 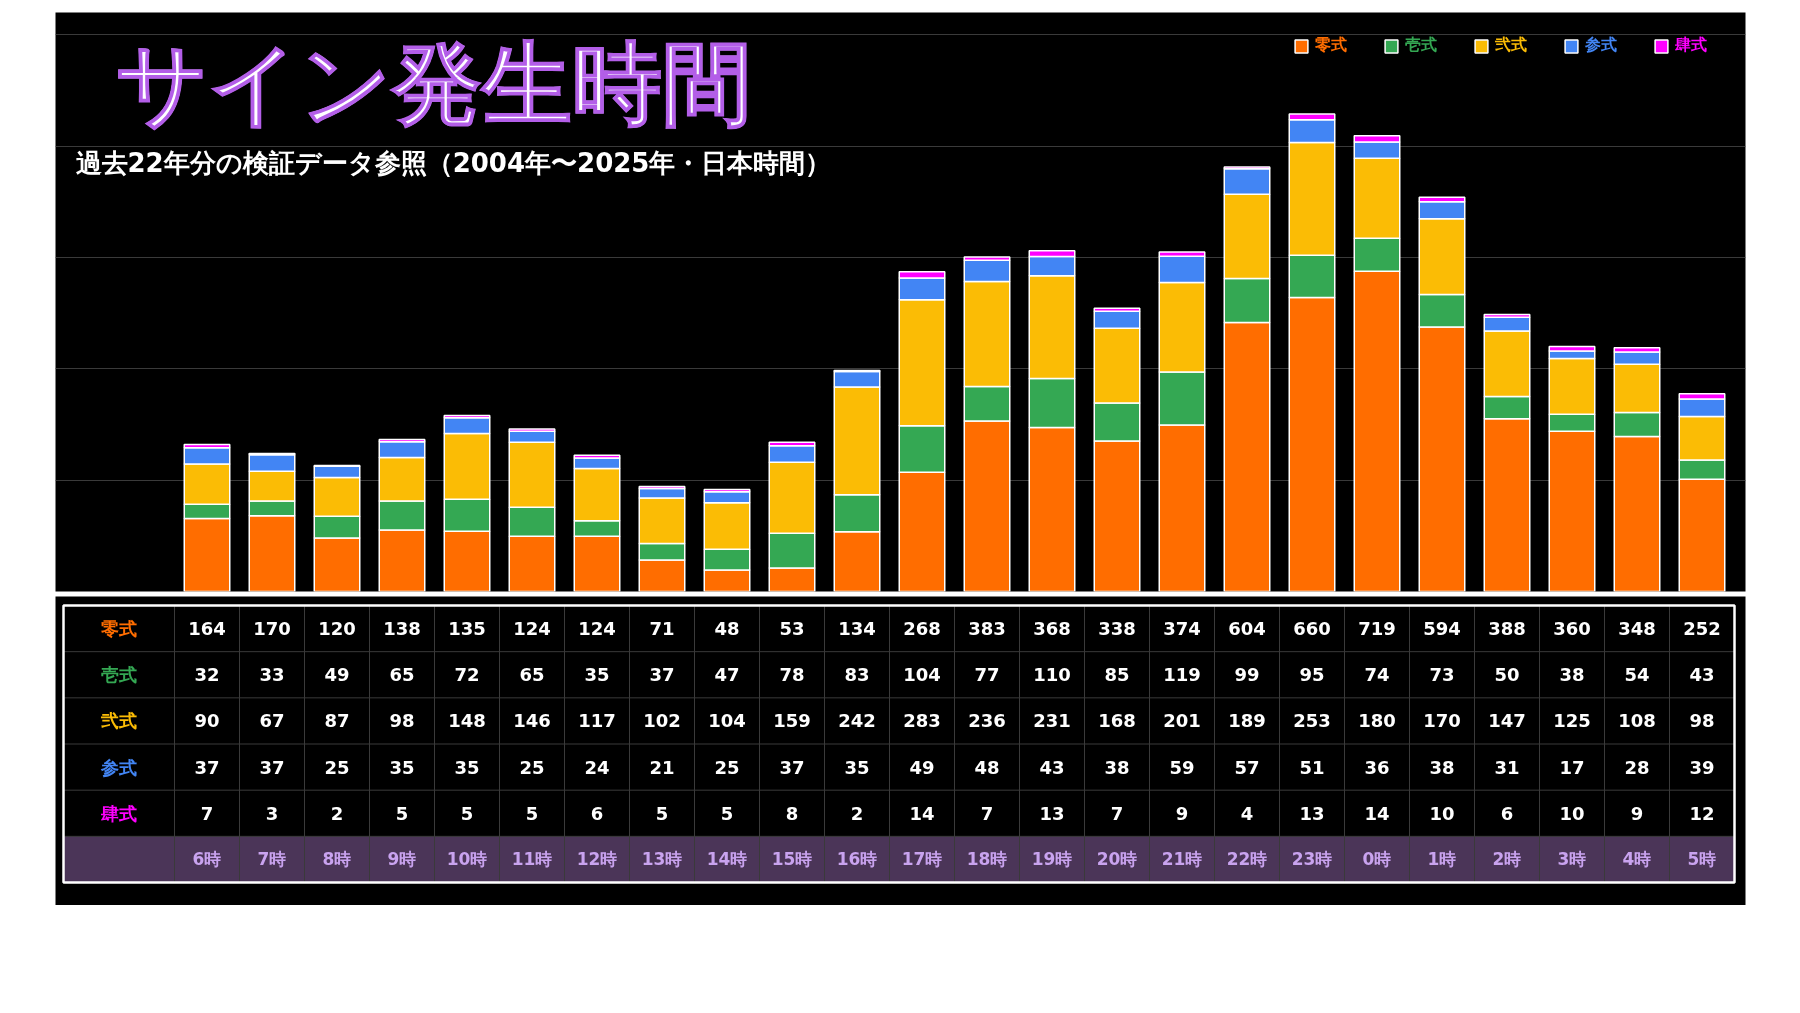 What do you see at coordinates (467, 859) in the screenshot?
I see `x-tick-label: 10時` at bounding box center [467, 859].